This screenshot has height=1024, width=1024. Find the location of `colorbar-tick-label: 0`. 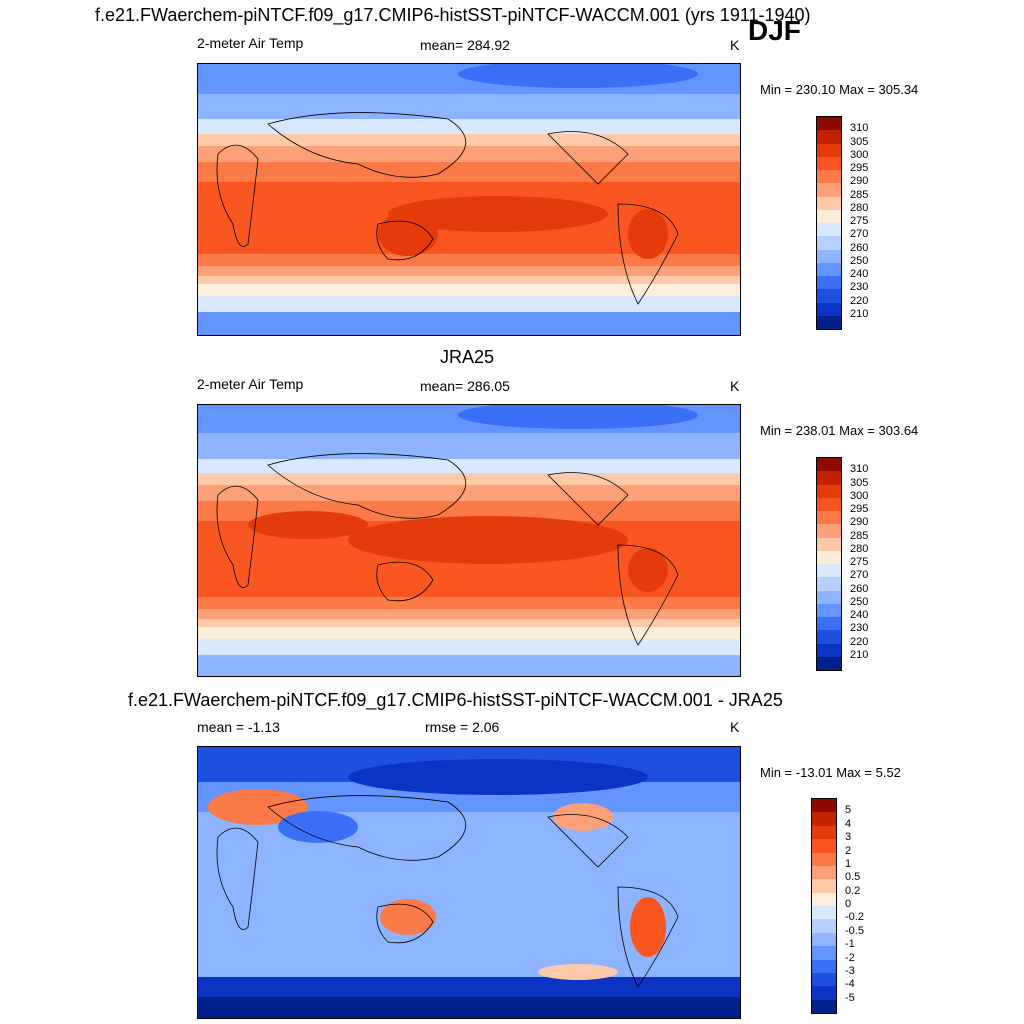

colorbar-tick-label: 0 is located at coordinates (848, 904).